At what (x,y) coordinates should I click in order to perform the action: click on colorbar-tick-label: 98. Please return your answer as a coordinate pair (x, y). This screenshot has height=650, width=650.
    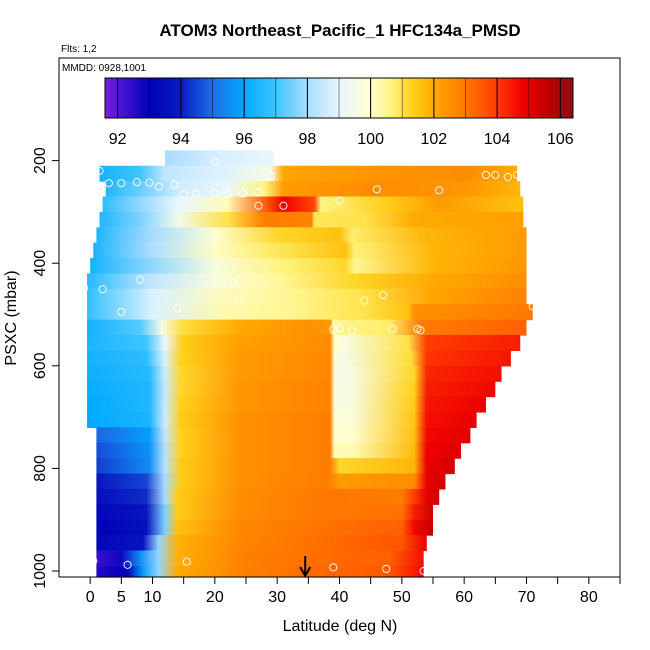
    Looking at the image, I should click on (307, 139).